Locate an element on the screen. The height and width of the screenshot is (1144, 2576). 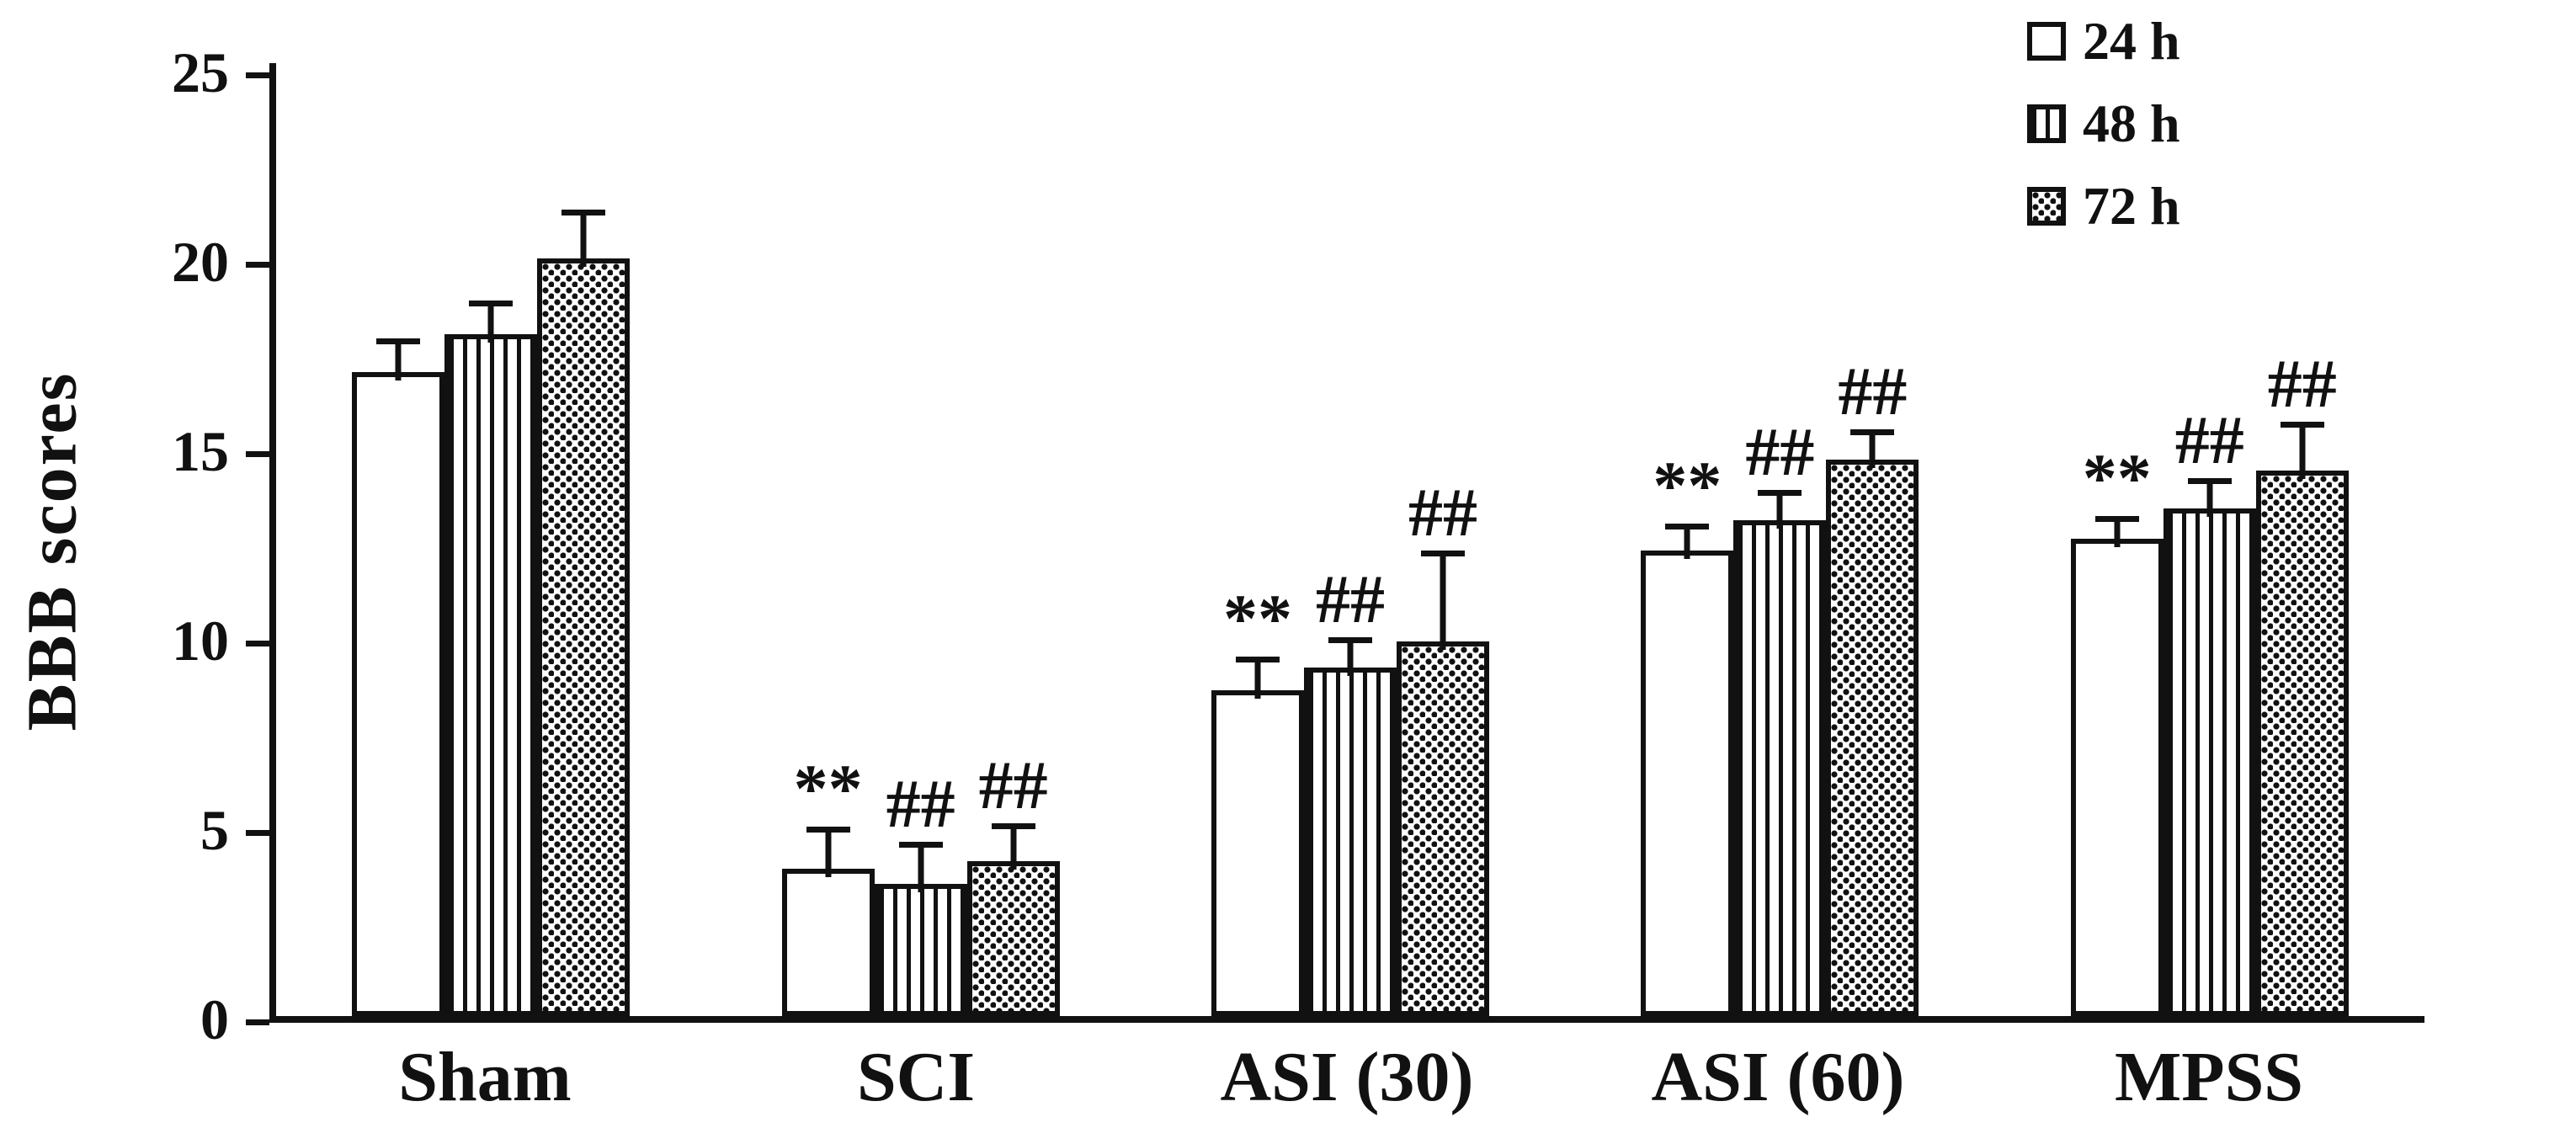
bar-unit-sham-48-h is located at coordinates (491, 658).